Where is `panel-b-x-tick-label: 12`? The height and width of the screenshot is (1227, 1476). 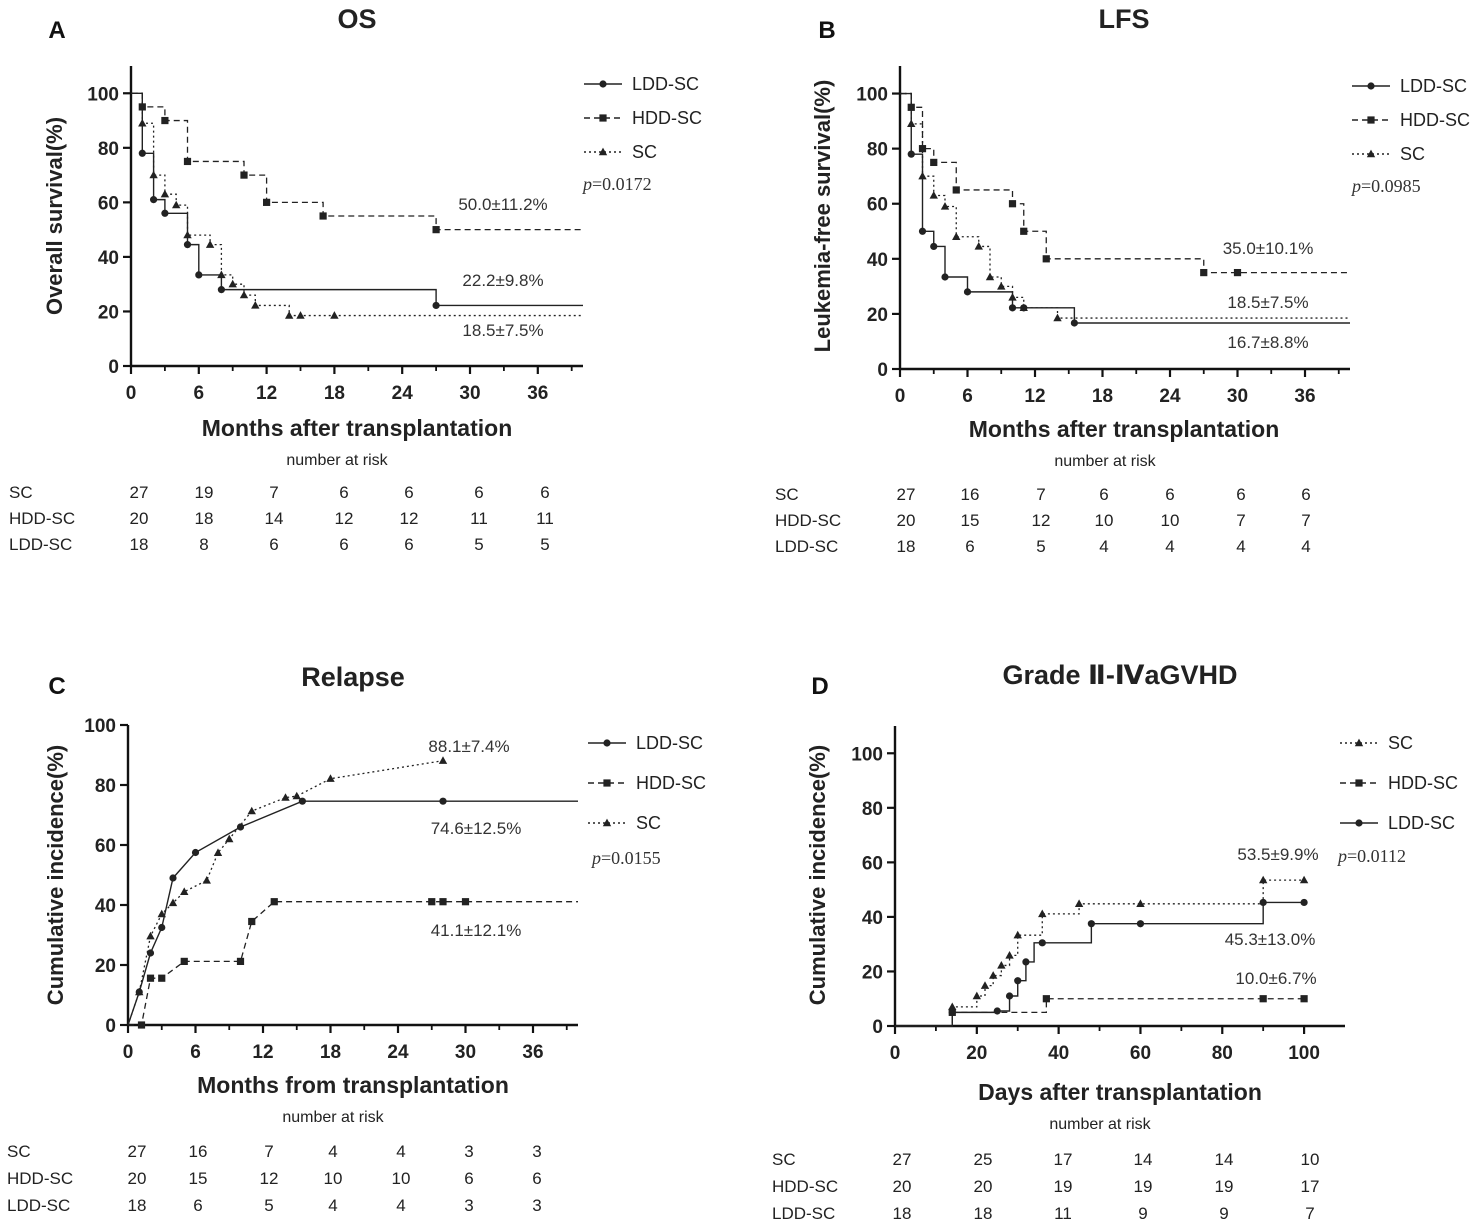
panel-b-x-tick-label: 12 is located at coordinates (1034, 396).